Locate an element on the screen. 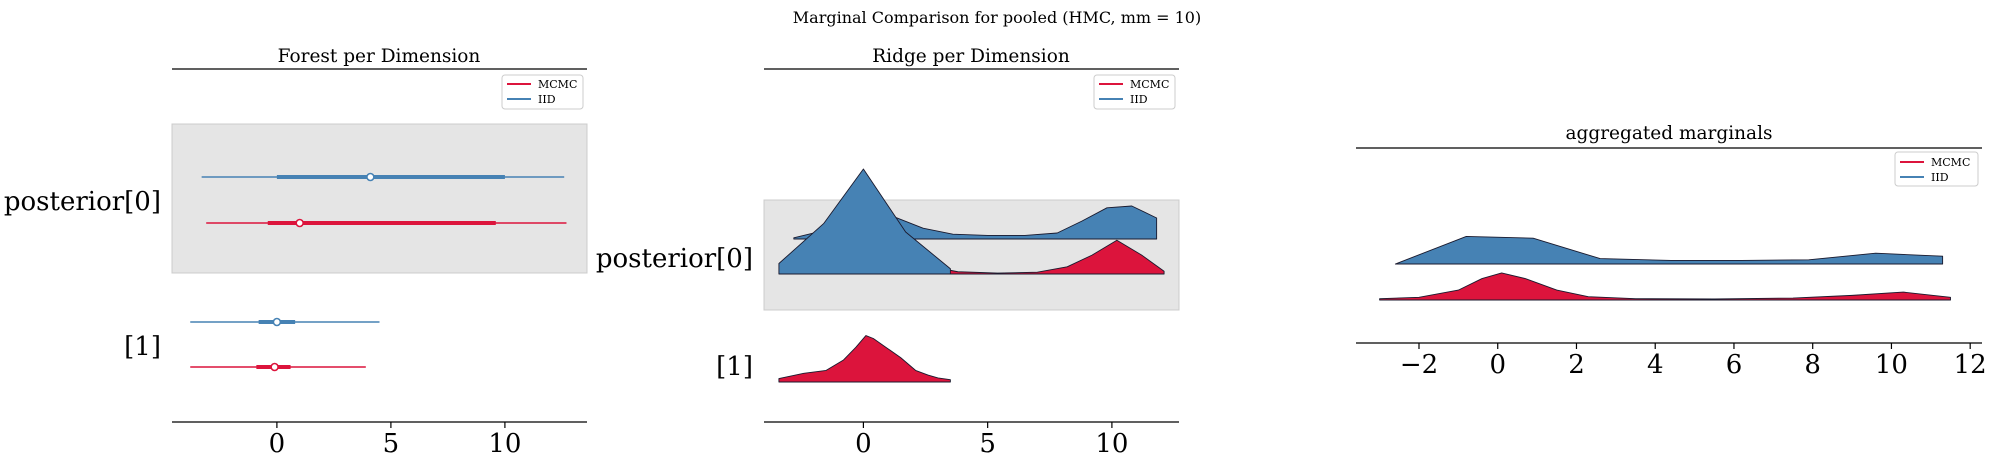 This screenshot has width=1995, height=465. forest-row-band is located at coordinates (379, 198).